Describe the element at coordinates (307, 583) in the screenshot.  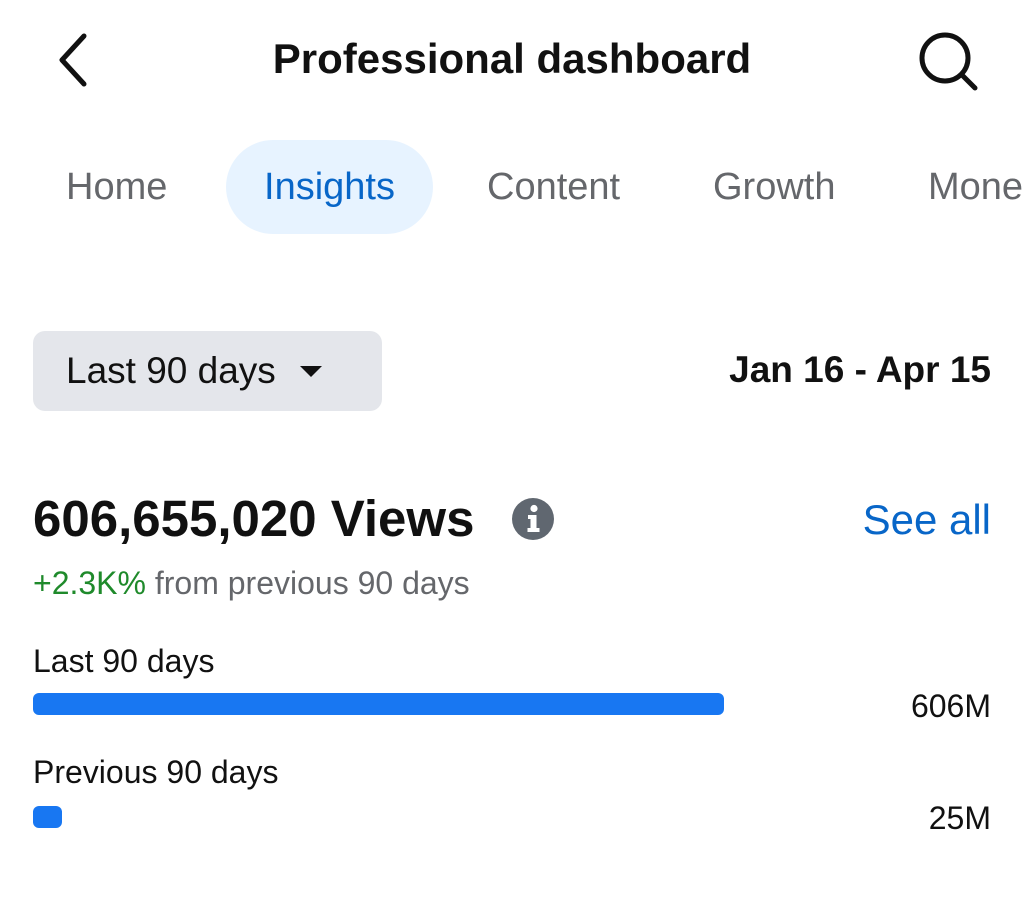
I see `change-description: from previous 90 days` at that location.